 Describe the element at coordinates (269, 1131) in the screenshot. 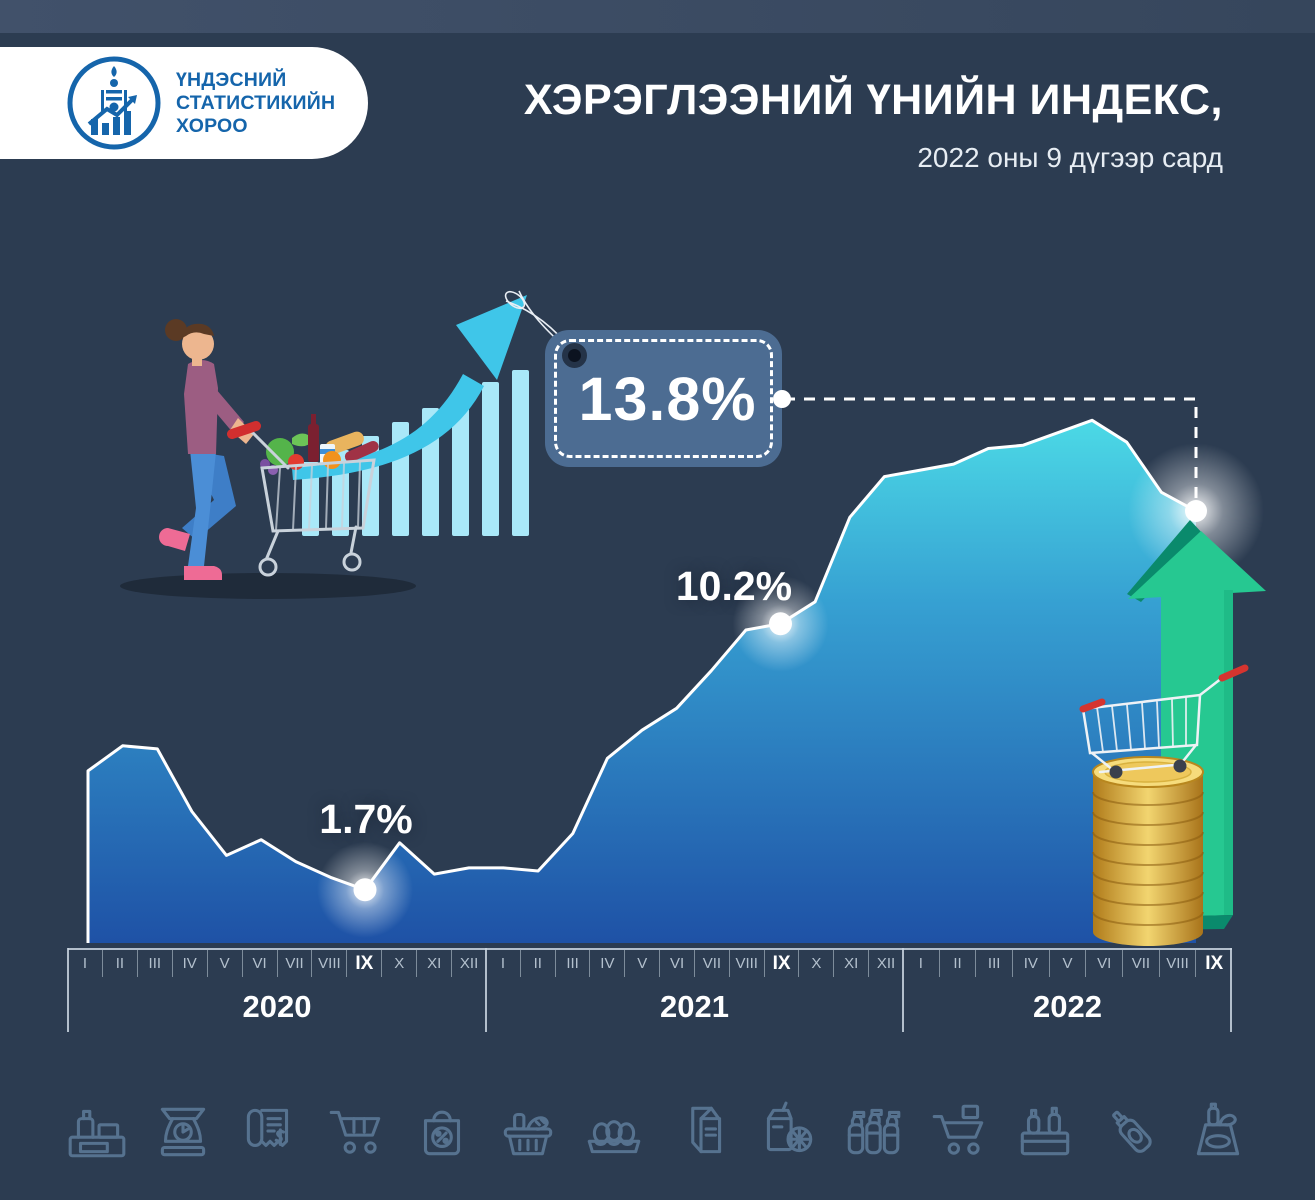

I see `receipt-icon` at that location.